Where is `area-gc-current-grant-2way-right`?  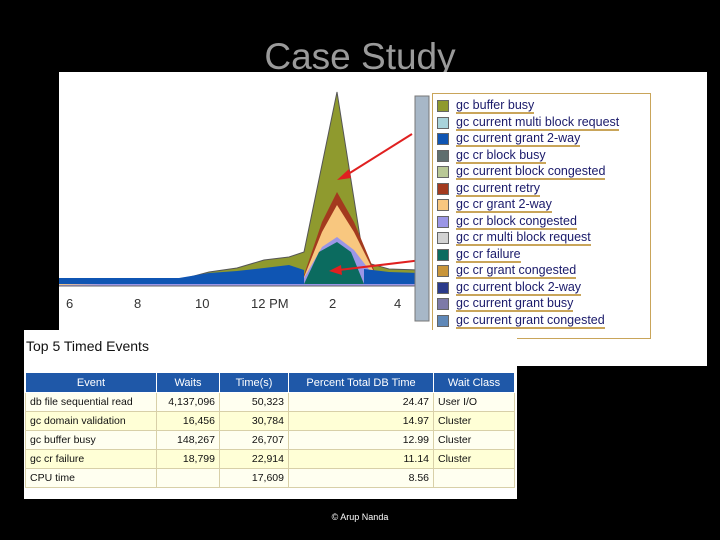 area-gc-current-grant-2way-right is located at coordinates (391, 276).